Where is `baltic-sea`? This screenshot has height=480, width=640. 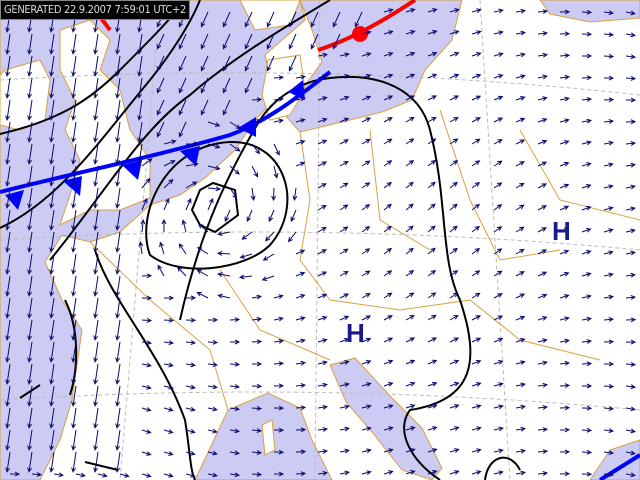
baltic-sea is located at coordinates (372, 66).